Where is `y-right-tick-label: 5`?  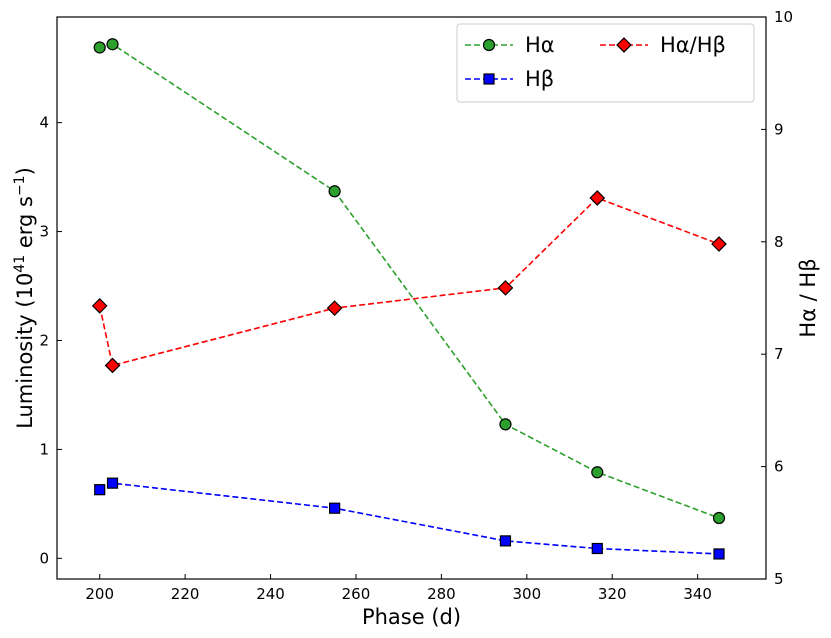 y-right-tick-label: 5 is located at coordinates (779, 579).